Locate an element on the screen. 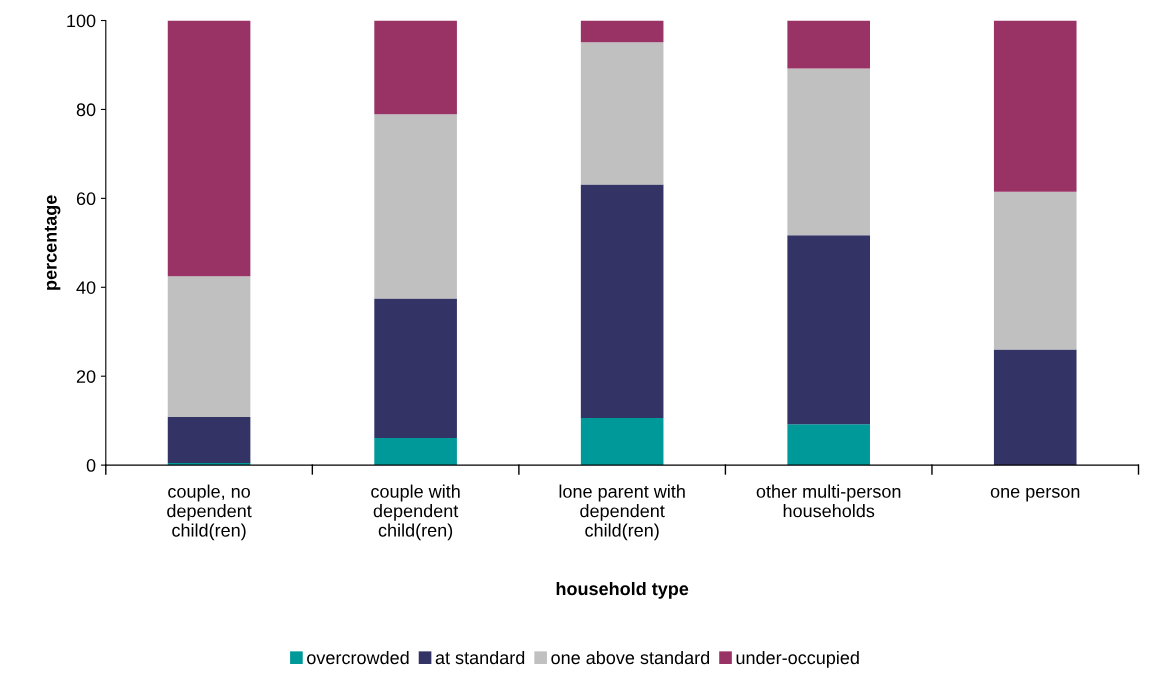  legend-label: under-occupied is located at coordinates (797, 659).